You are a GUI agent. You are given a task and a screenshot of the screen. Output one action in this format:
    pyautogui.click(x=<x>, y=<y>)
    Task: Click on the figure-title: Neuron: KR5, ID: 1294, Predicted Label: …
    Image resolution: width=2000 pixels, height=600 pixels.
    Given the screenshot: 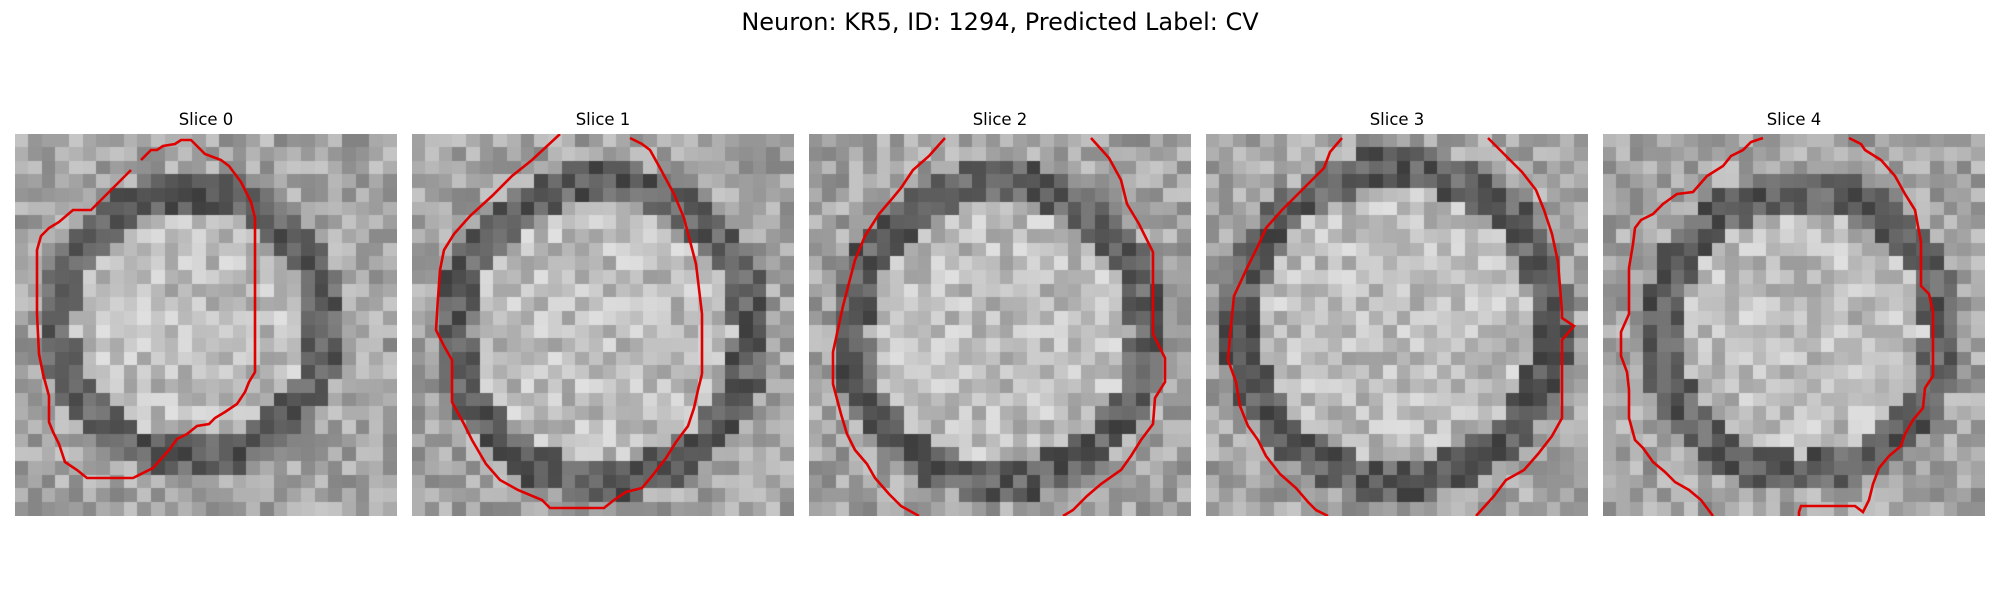 What is the action you would take?
    pyautogui.click(x=1000, y=22)
    